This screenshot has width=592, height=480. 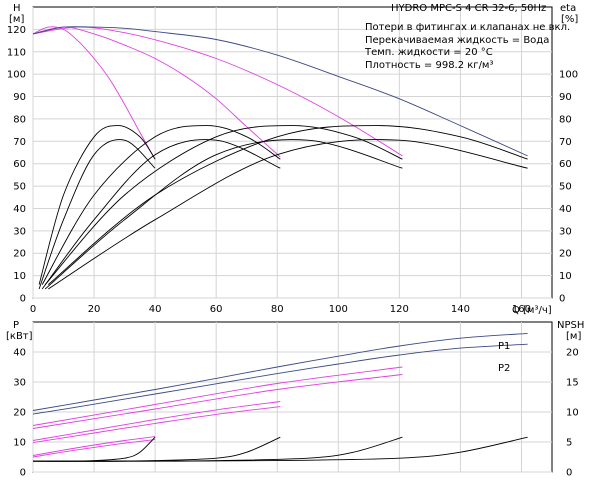 I want to click on npsh-tick-label: 20, so click(x=572, y=353).